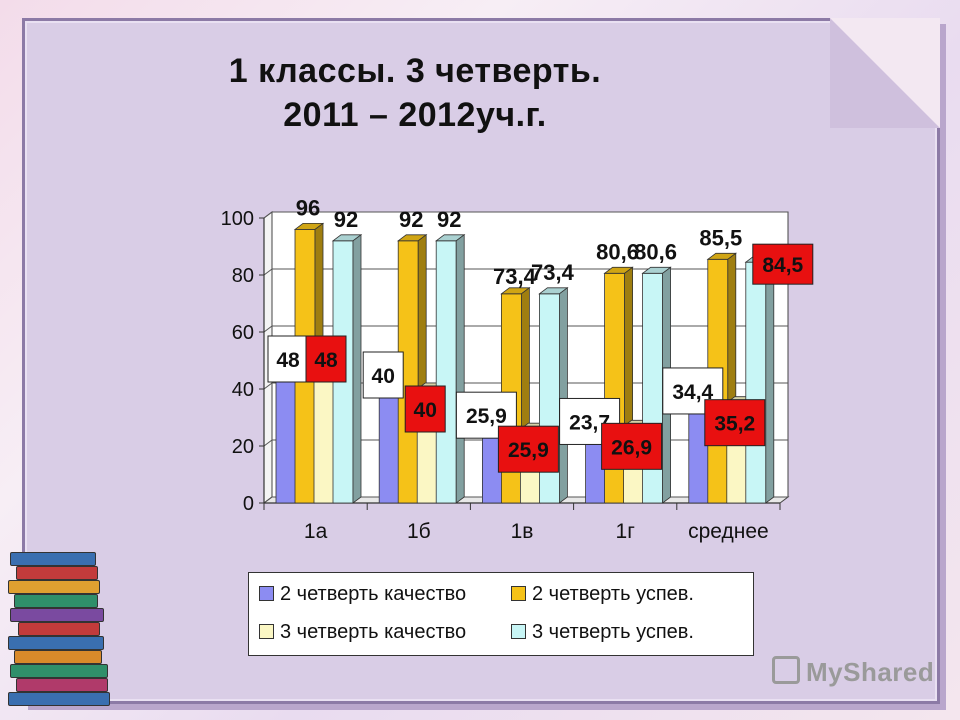 This screenshot has width=960, height=720. I want to click on data-label: 96, so click(308, 207).